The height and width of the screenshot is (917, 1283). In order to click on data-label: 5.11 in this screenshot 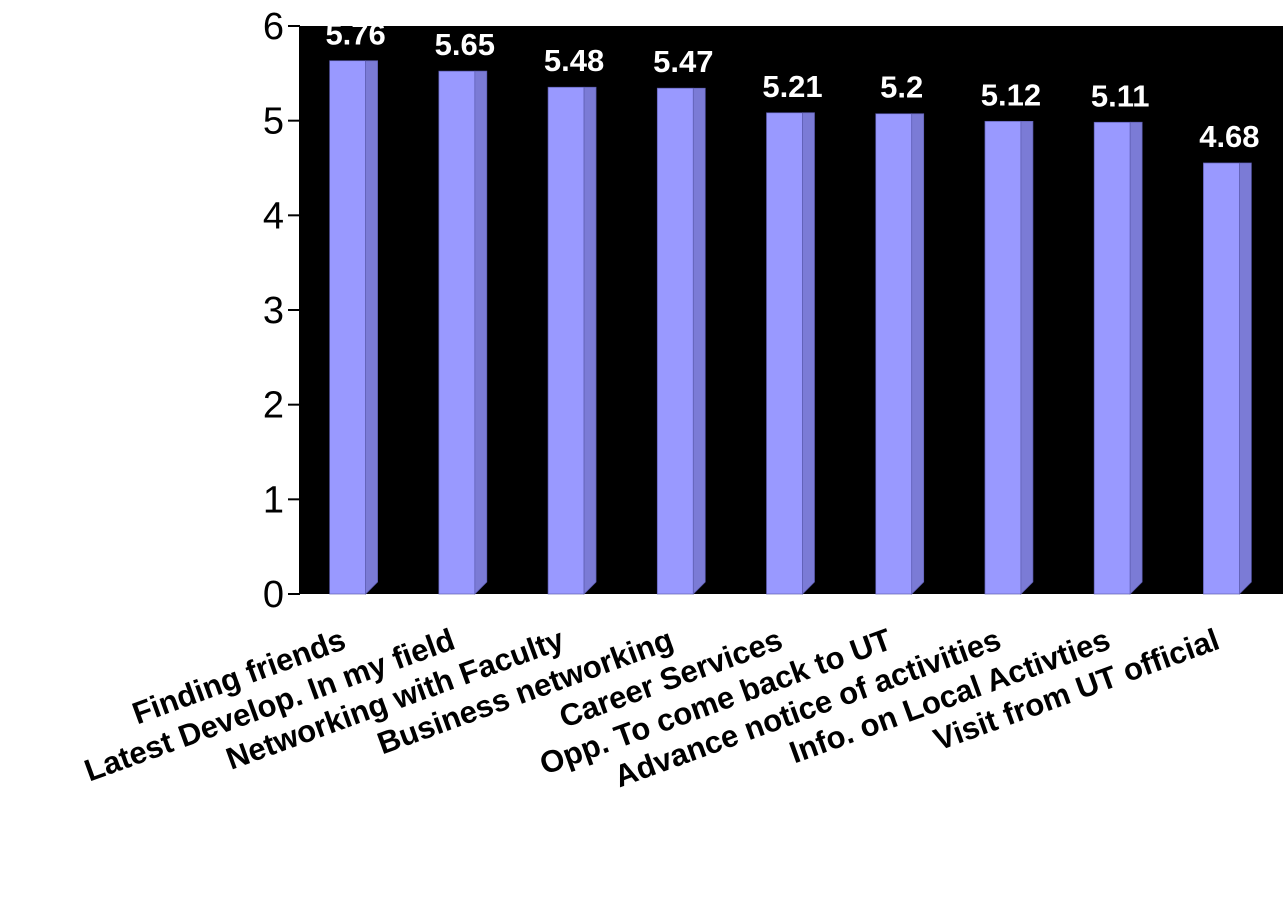, I will do `click(1120, 95)`.